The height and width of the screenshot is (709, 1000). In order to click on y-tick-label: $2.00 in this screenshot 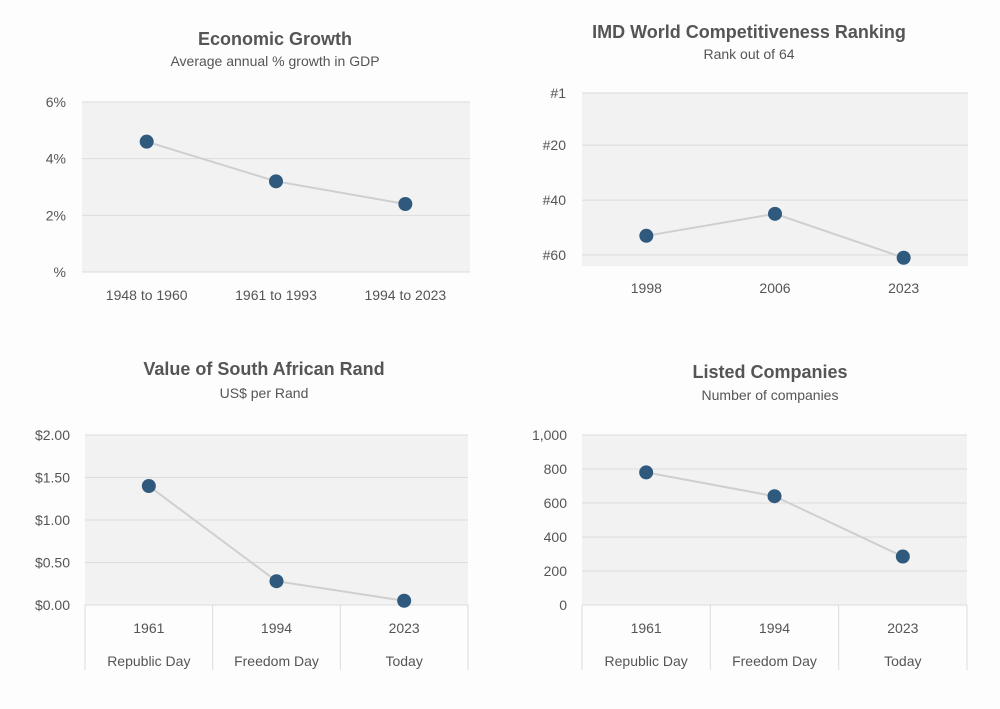, I will do `click(52, 435)`.